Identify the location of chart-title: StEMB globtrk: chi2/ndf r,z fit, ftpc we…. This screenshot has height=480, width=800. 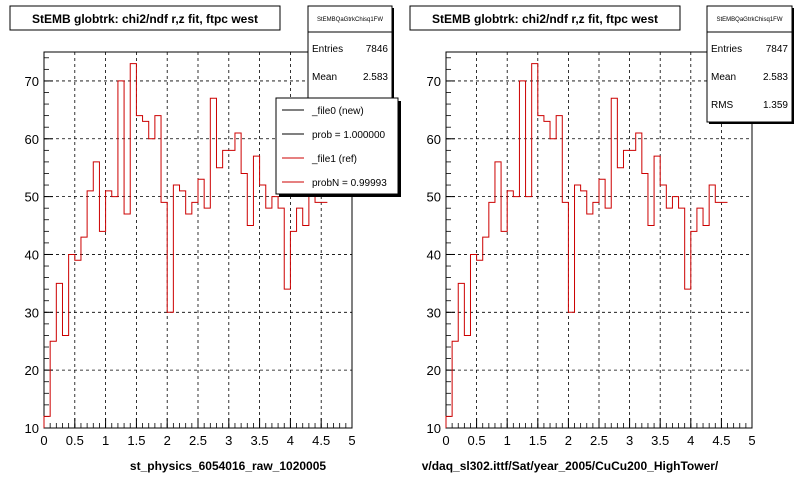
(145, 19).